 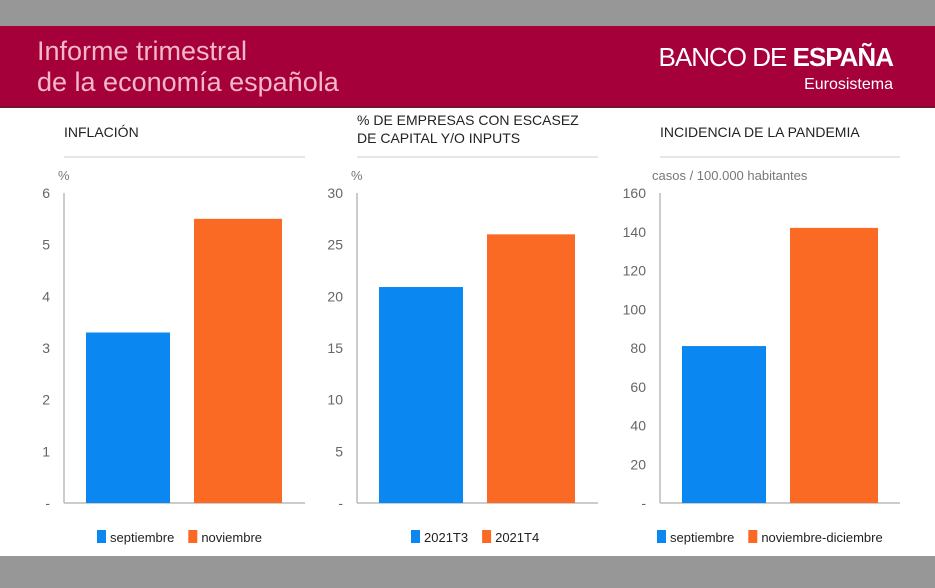 What do you see at coordinates (142, 51) in the screenshot?
I see `title-line-1: Informe trimestral` at bounding box center [142, 51].